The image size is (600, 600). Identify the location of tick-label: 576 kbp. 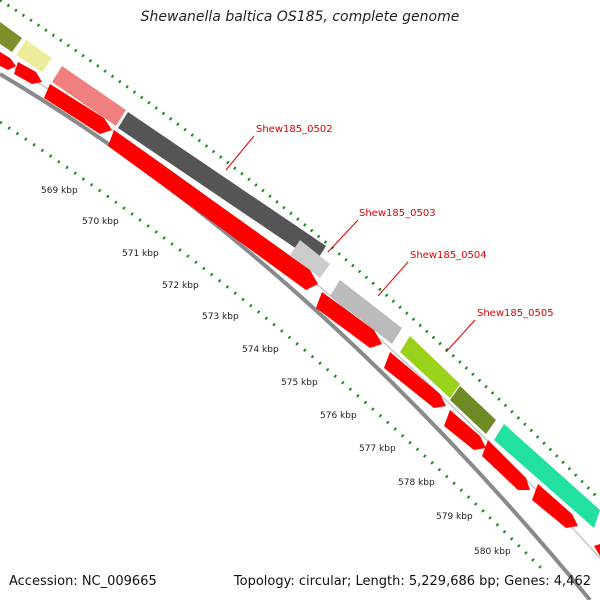
(338, 416).